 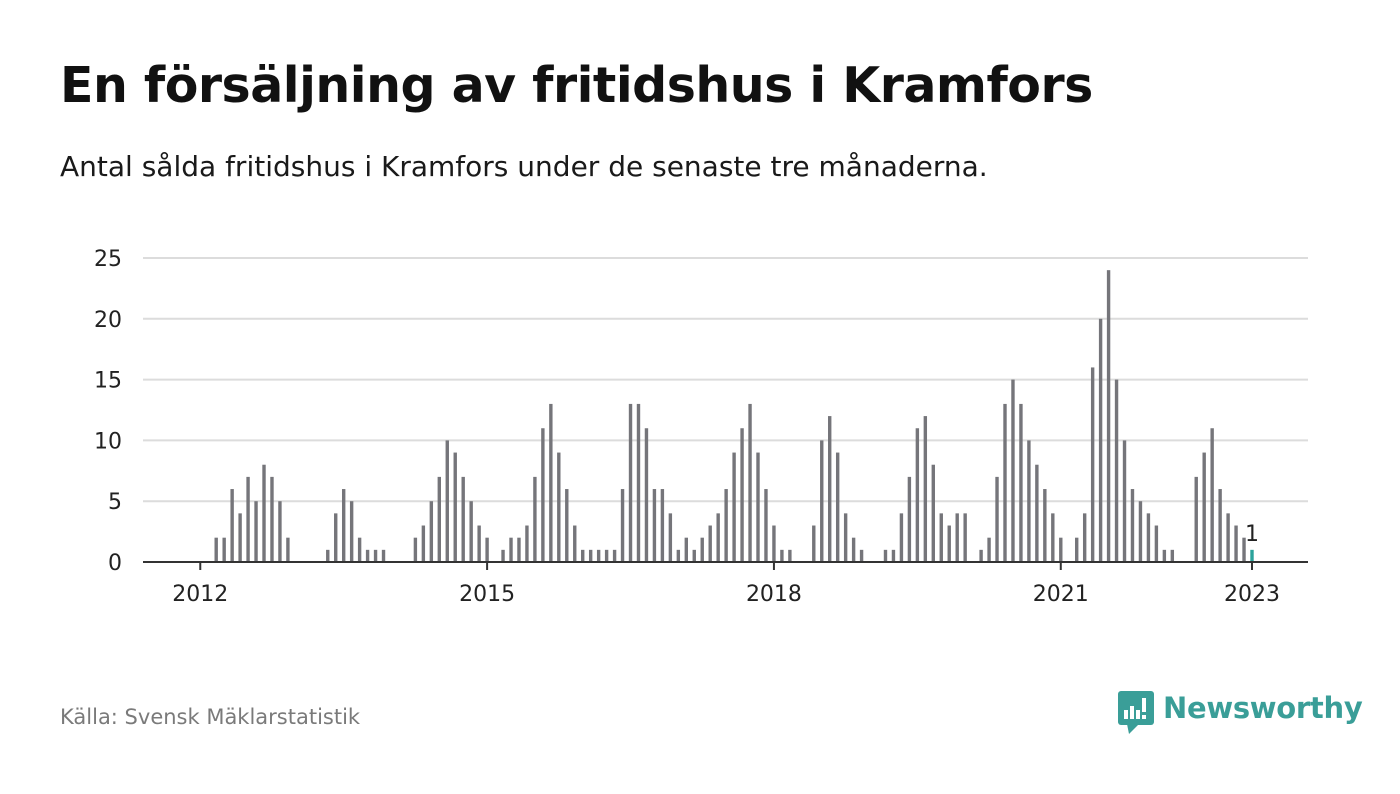 I want to click on newsworthy-logo-icon, so click(x=1136, y=712).